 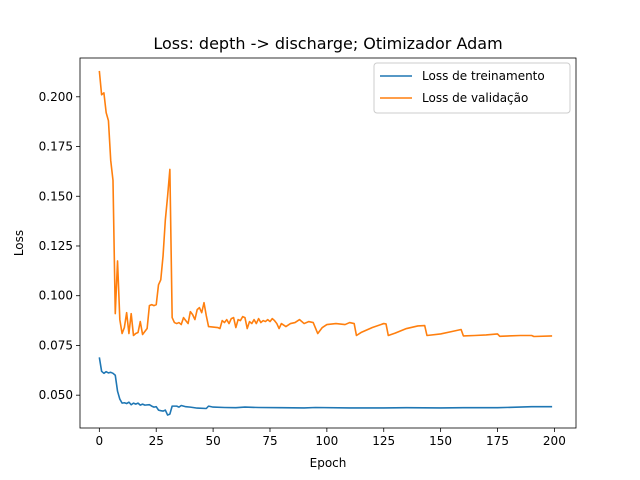 I want to click on x-tick-label: 75, so click(x=269, y=441).